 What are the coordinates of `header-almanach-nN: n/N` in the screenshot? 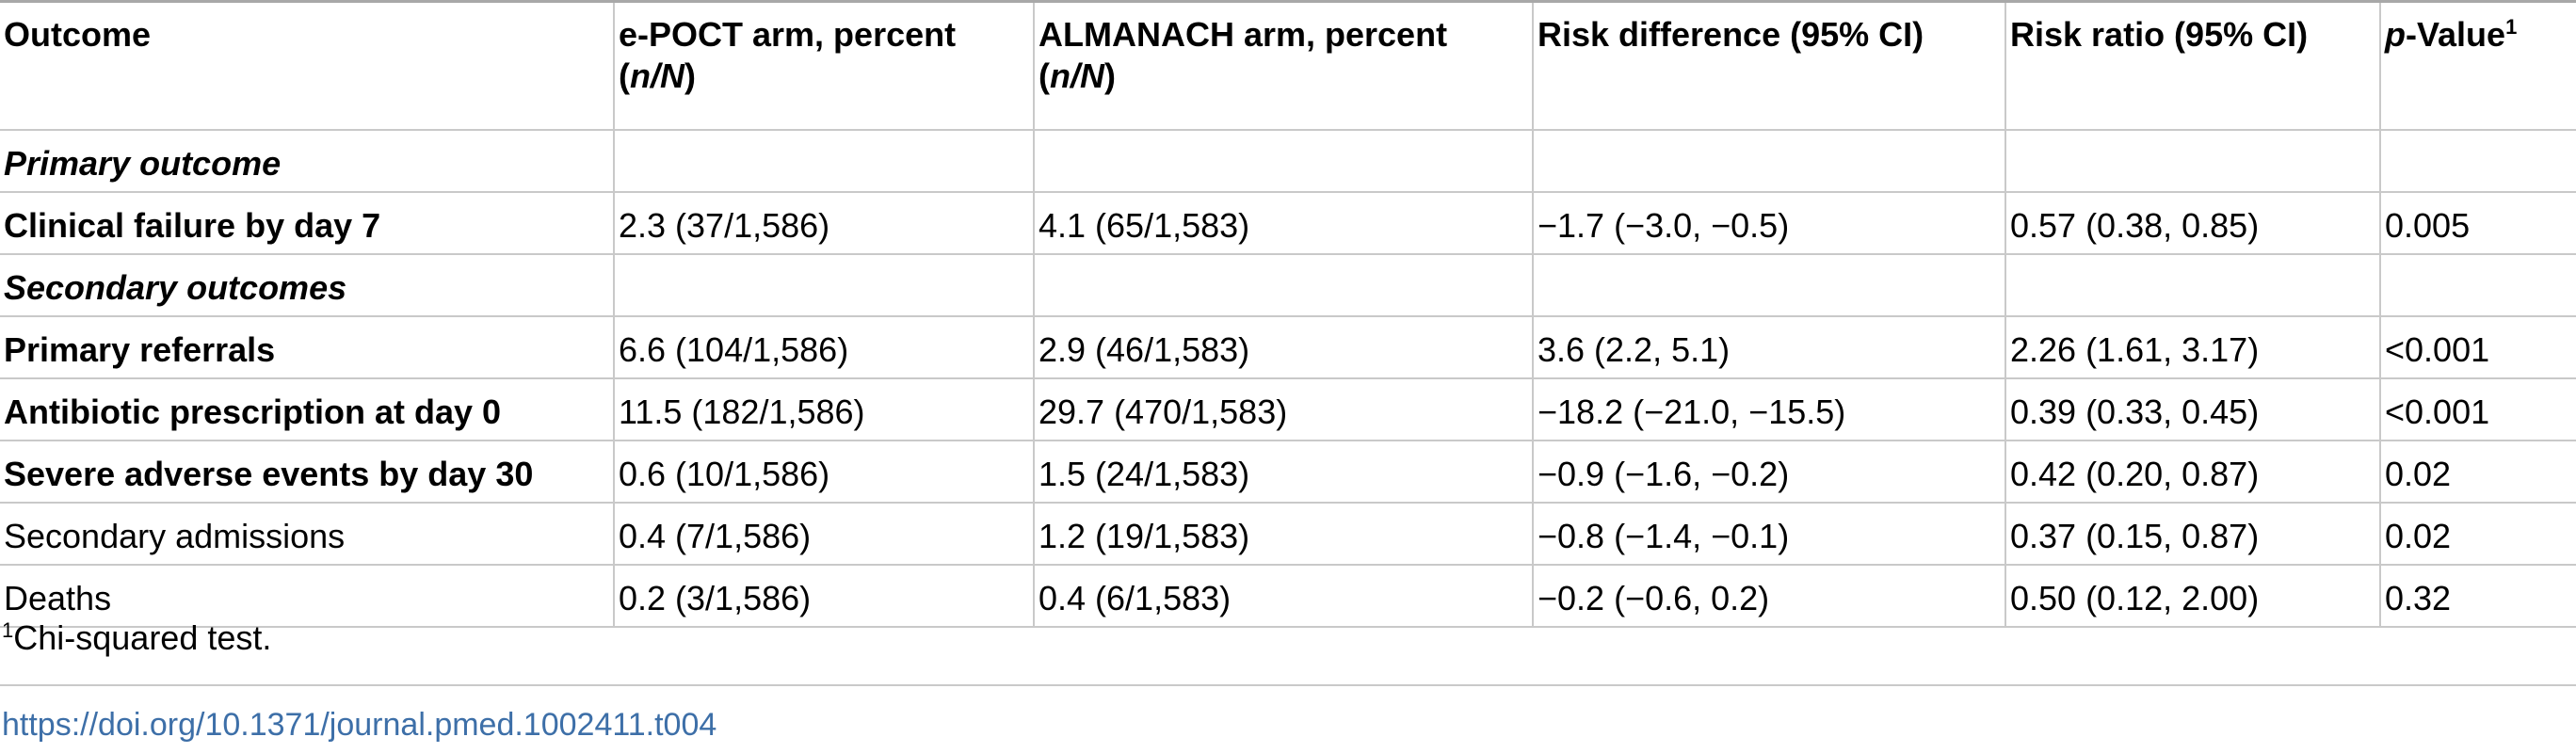 It's located at (1077, 75).